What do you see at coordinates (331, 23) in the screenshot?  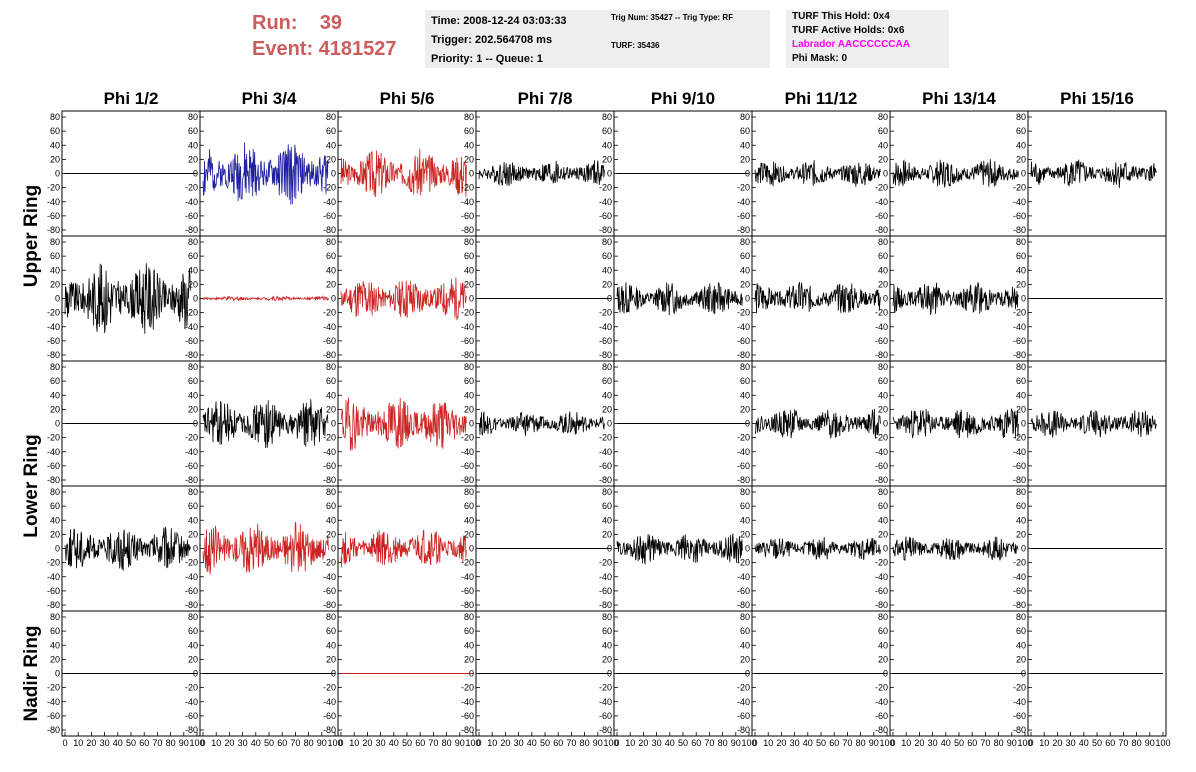 I see `run-value: 39` at bounding box center [331, 23].